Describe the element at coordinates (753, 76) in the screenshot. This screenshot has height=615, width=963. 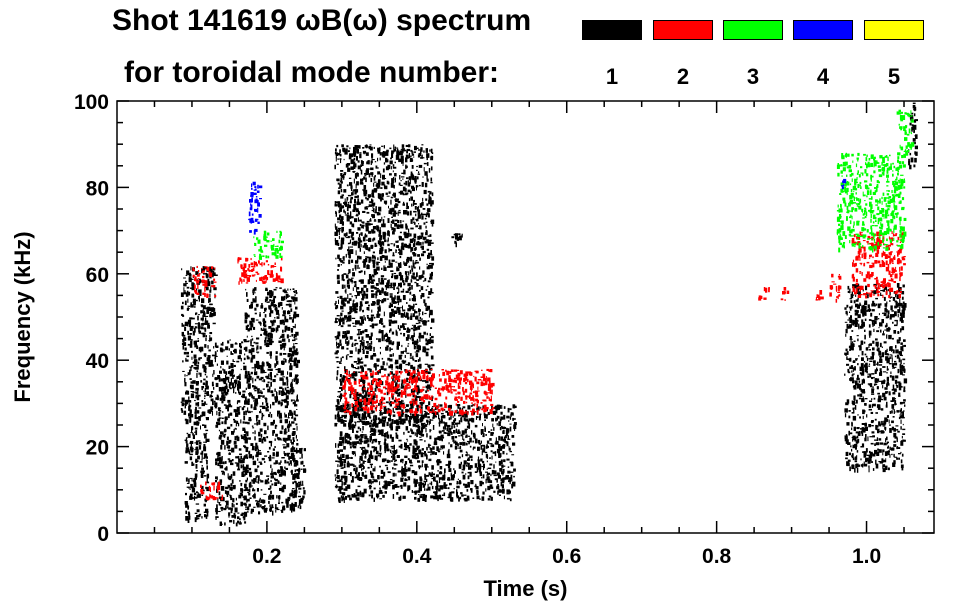
I see `legend-label-mode-3: 3` at that location.